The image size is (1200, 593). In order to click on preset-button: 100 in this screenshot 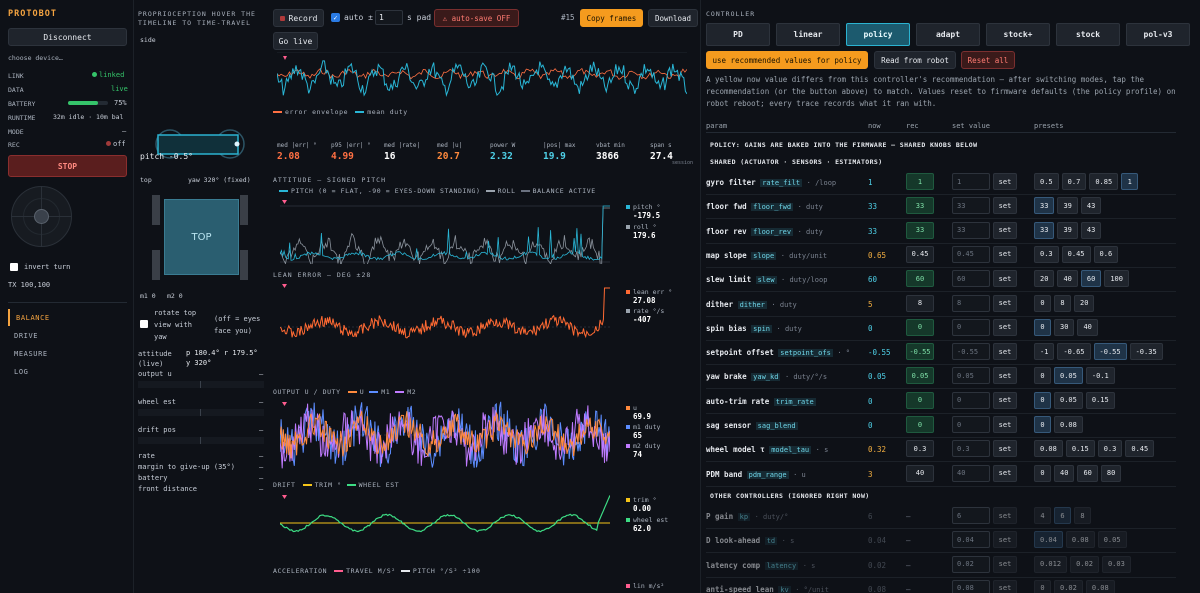, I will do `click(1116, 279)`.